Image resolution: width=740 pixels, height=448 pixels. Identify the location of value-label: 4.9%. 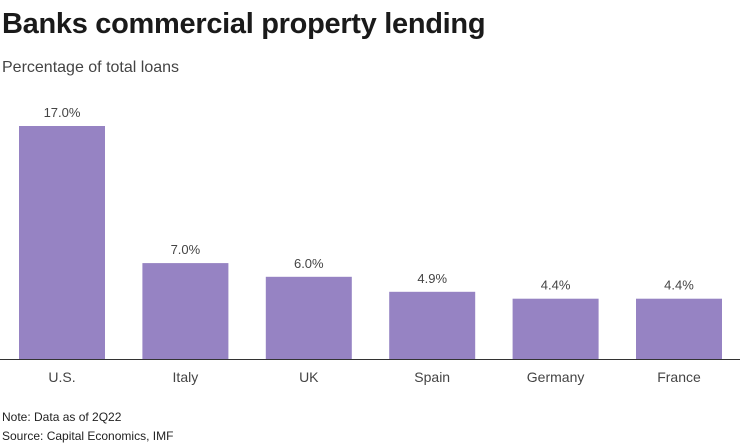
(432, 278).